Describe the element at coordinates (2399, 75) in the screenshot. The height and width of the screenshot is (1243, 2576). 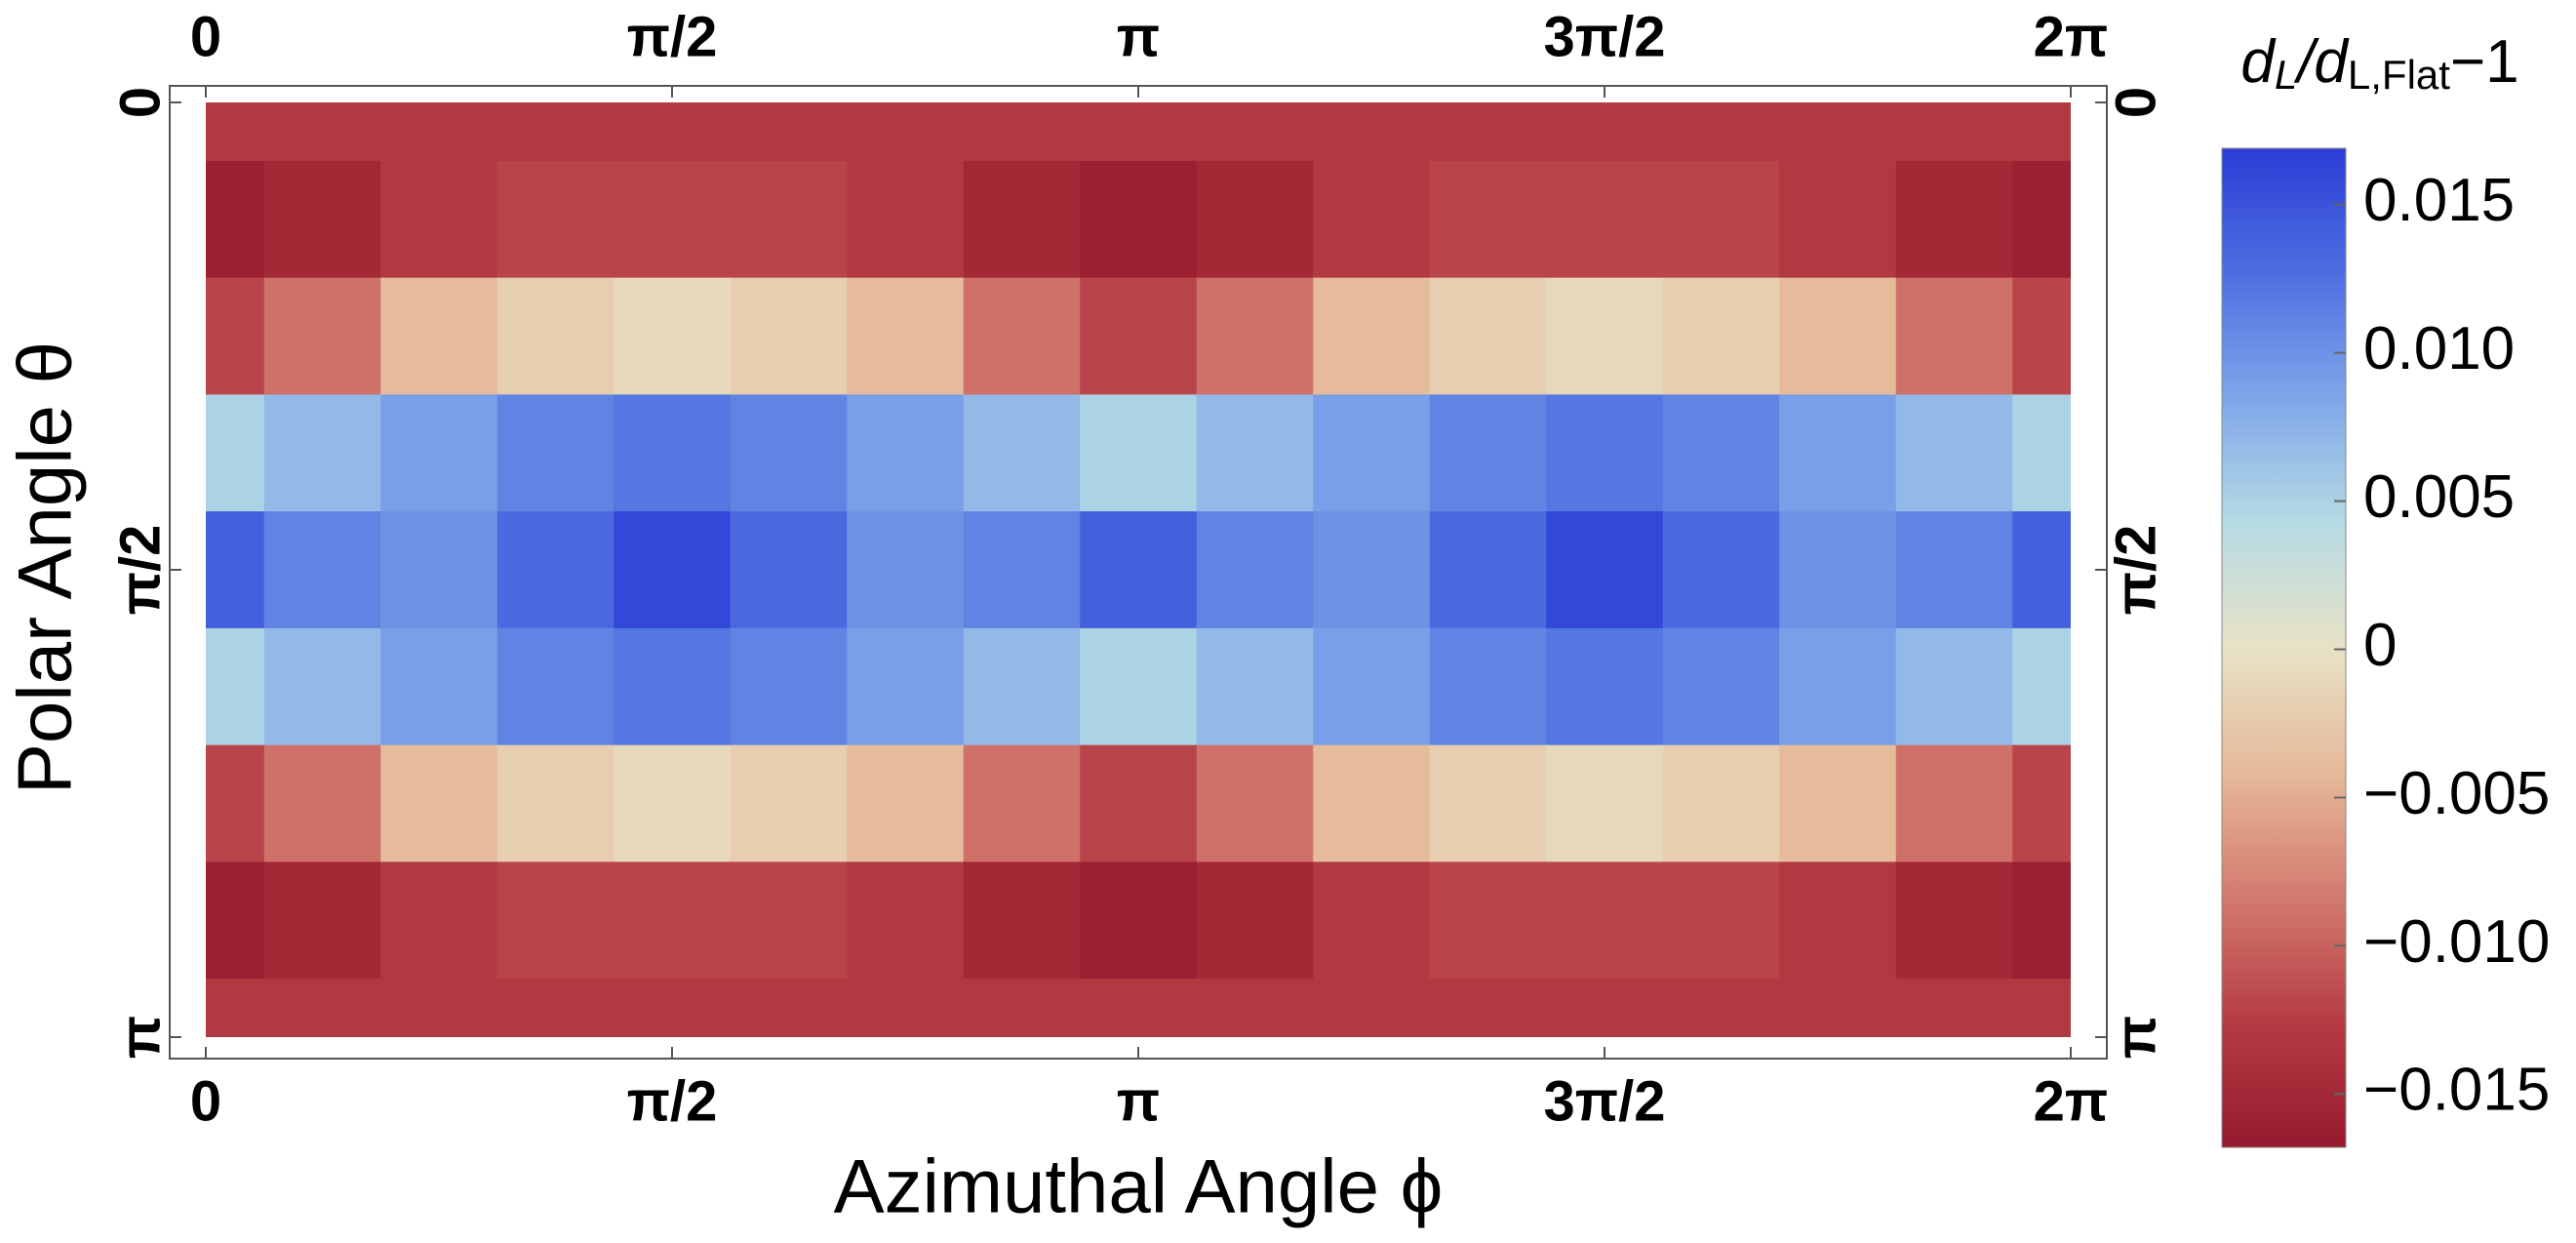
I see `colorbar-title-part: L,Flat` at that location.